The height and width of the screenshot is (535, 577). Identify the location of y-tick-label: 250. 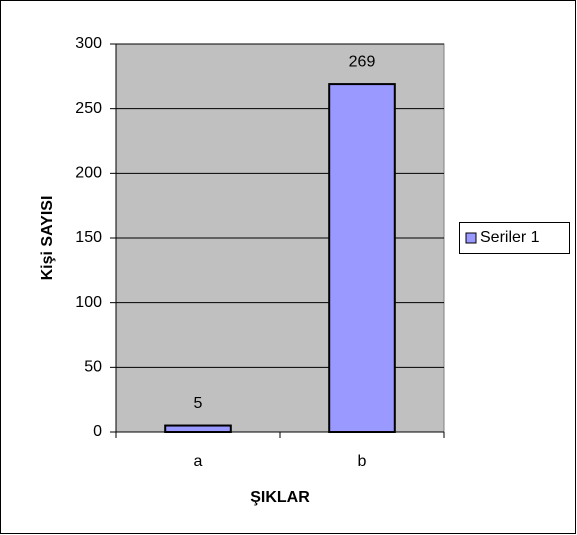
(88, 108).